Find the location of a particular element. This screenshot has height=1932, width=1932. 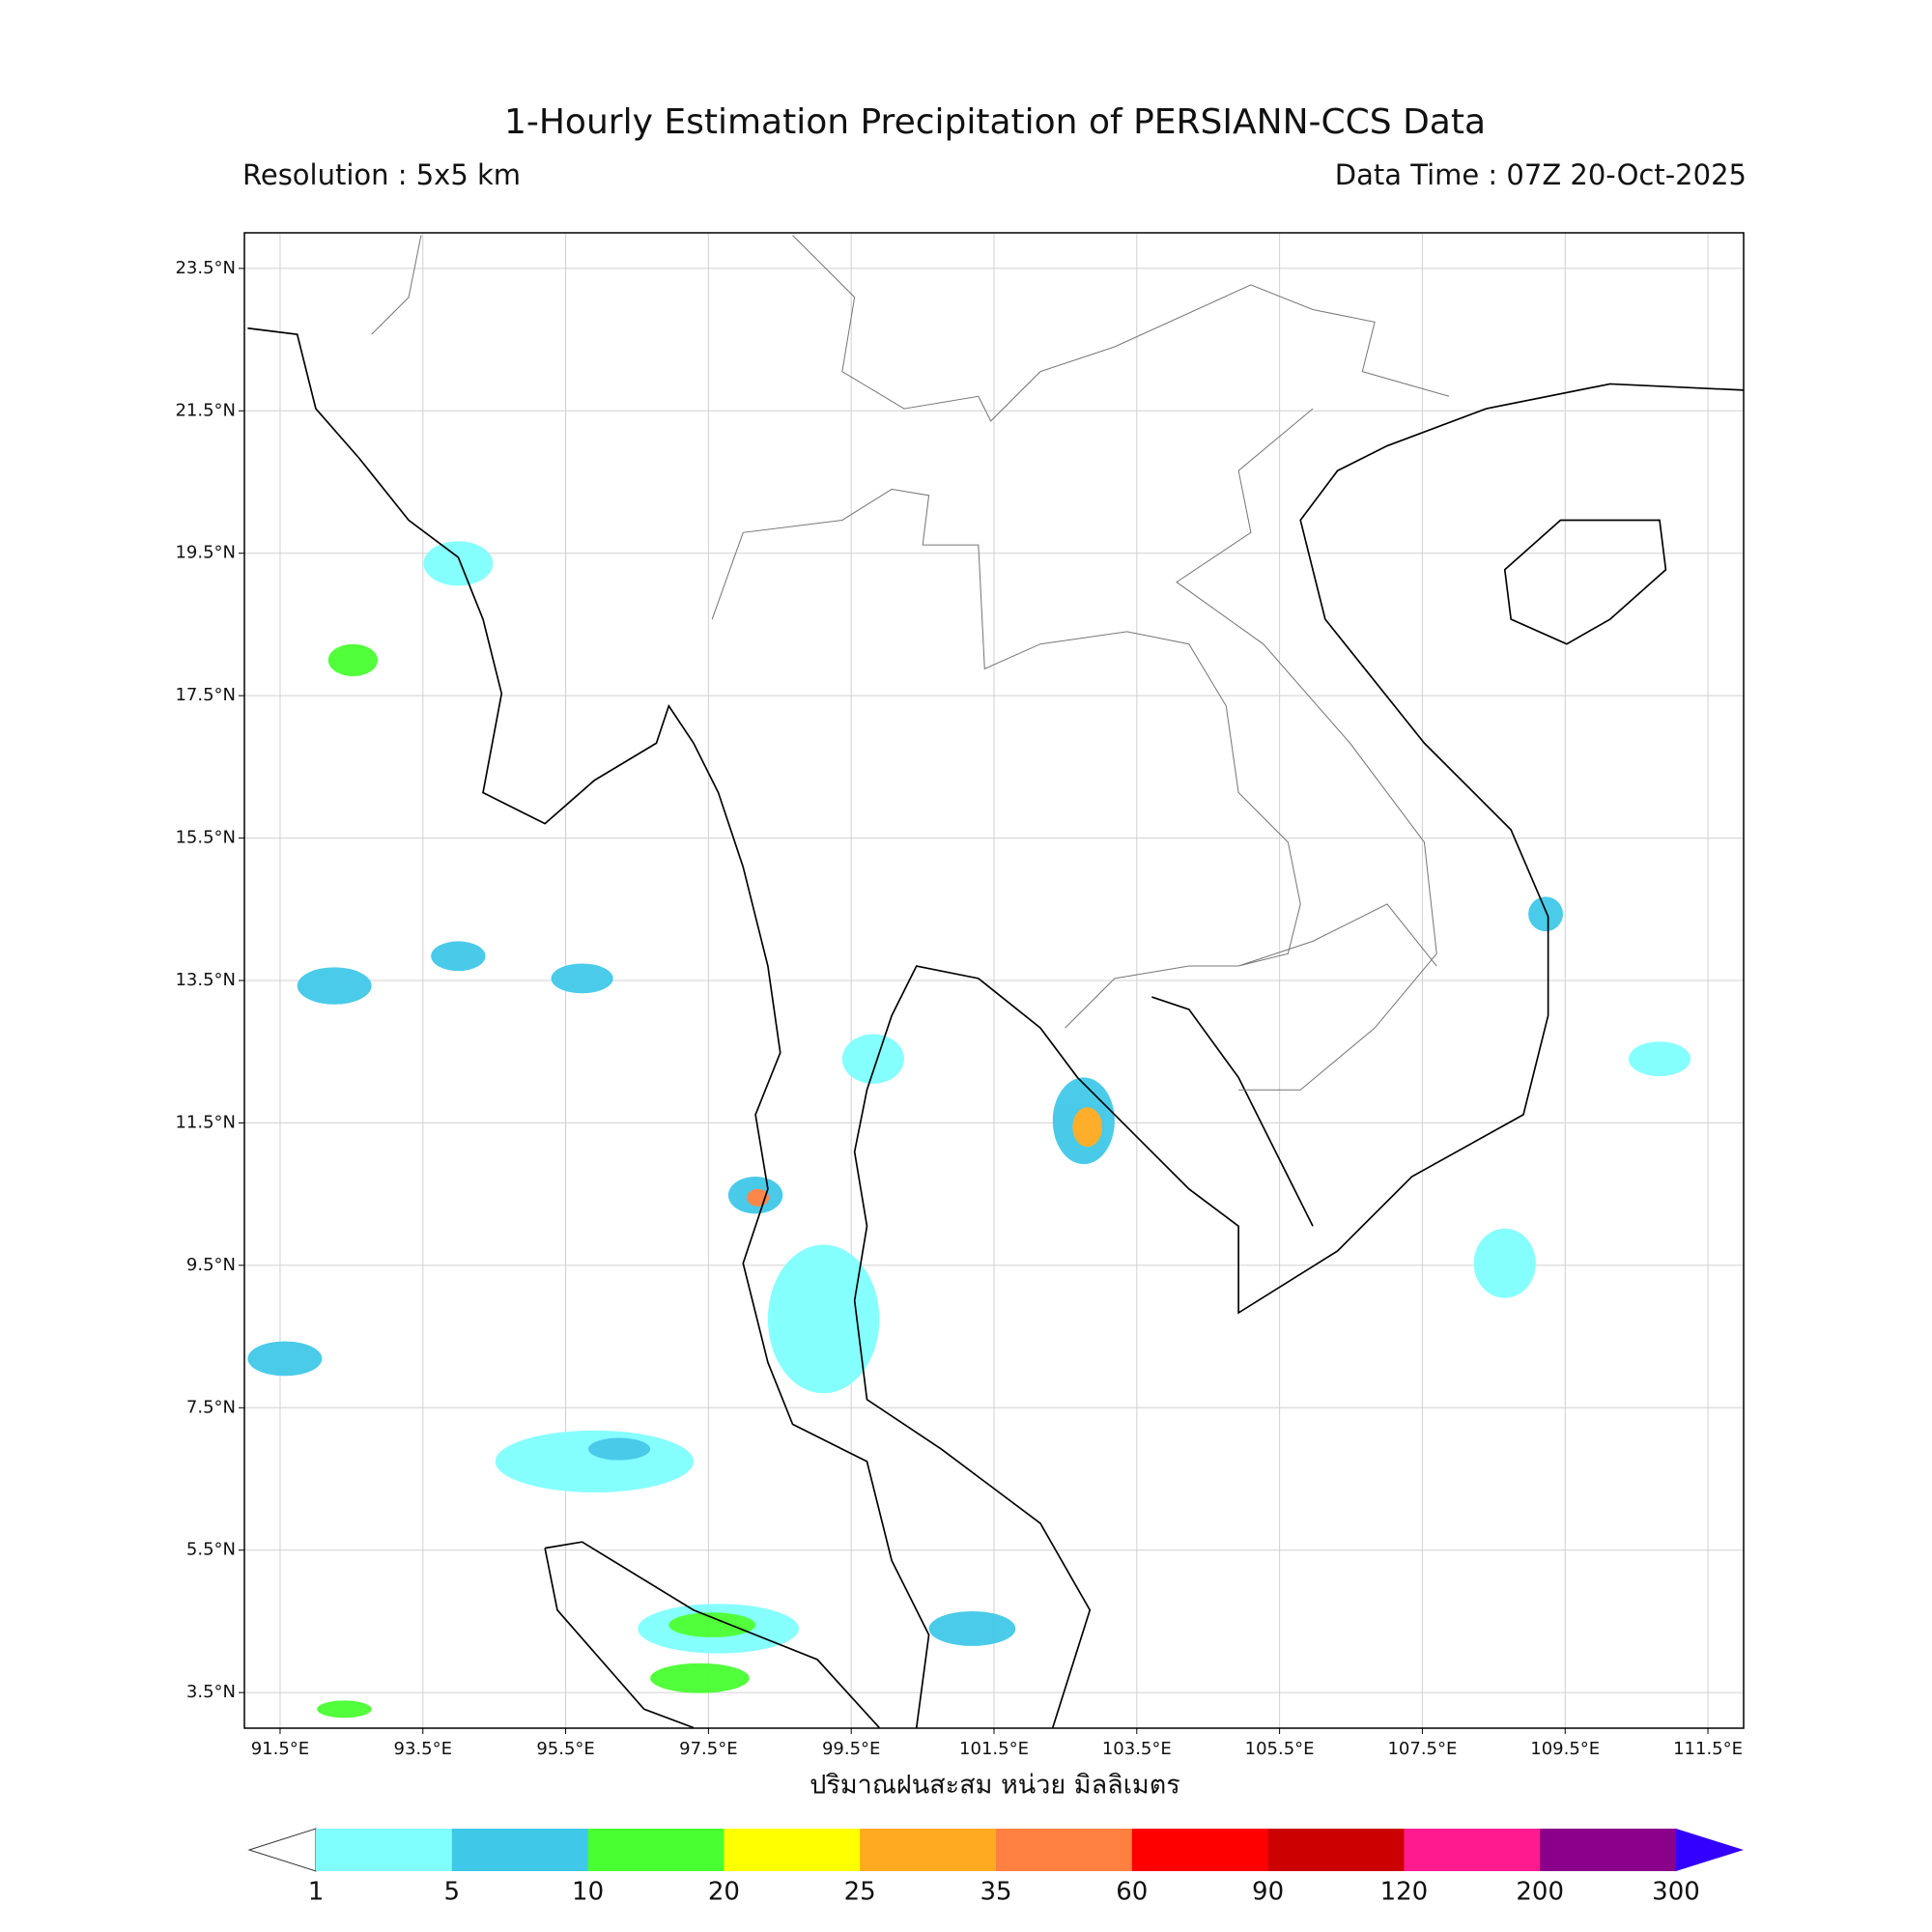

sumatra is located at coordinates (712, 1635).